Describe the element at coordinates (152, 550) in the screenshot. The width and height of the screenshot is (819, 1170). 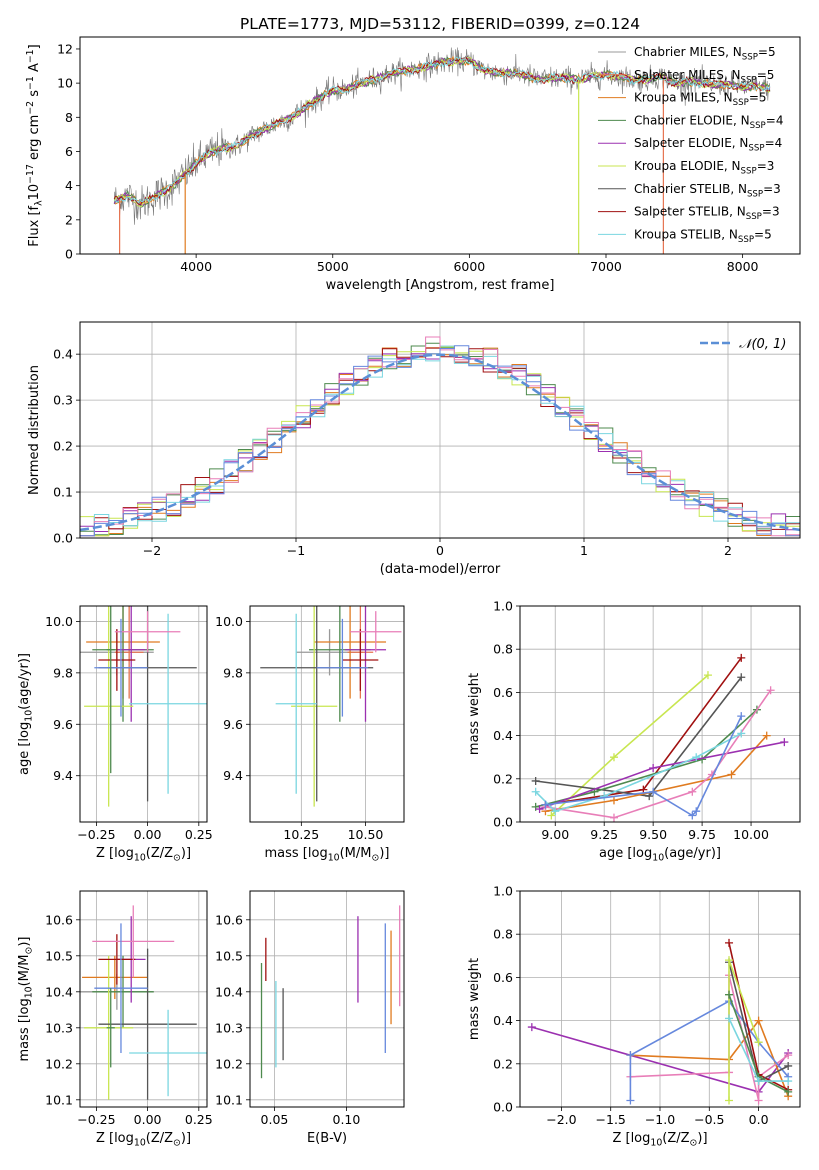
I see `residuals-xtick-label: −2` at that location.